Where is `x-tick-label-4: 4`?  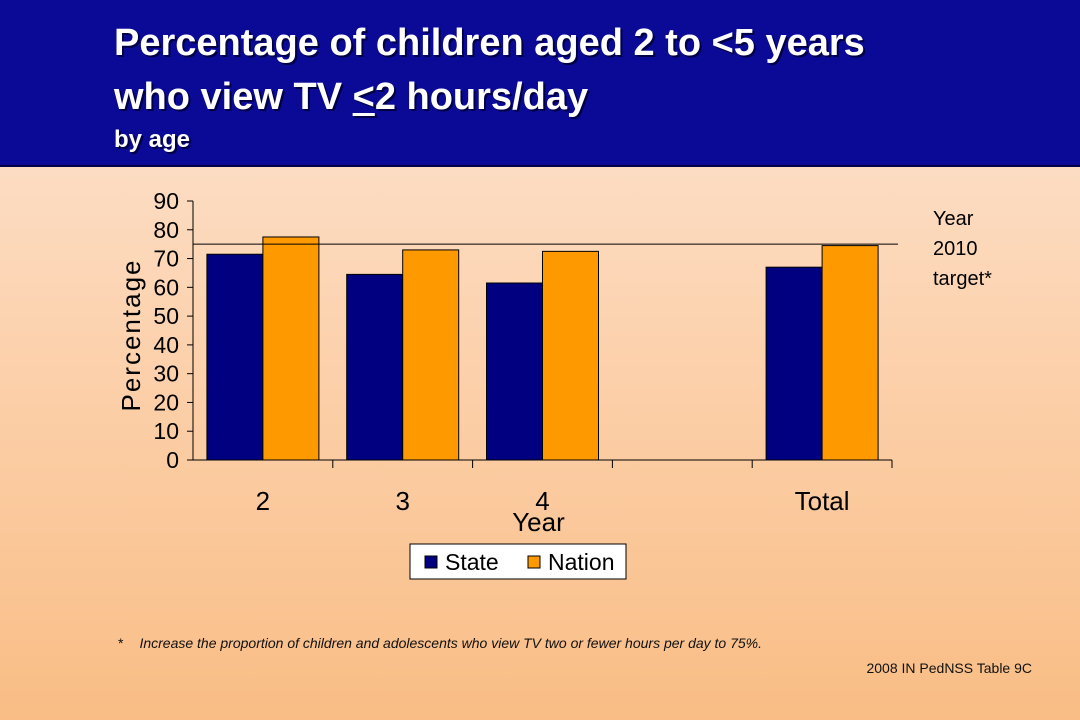 x-tick-label-4: 4 is located at coordinates (542, 501).